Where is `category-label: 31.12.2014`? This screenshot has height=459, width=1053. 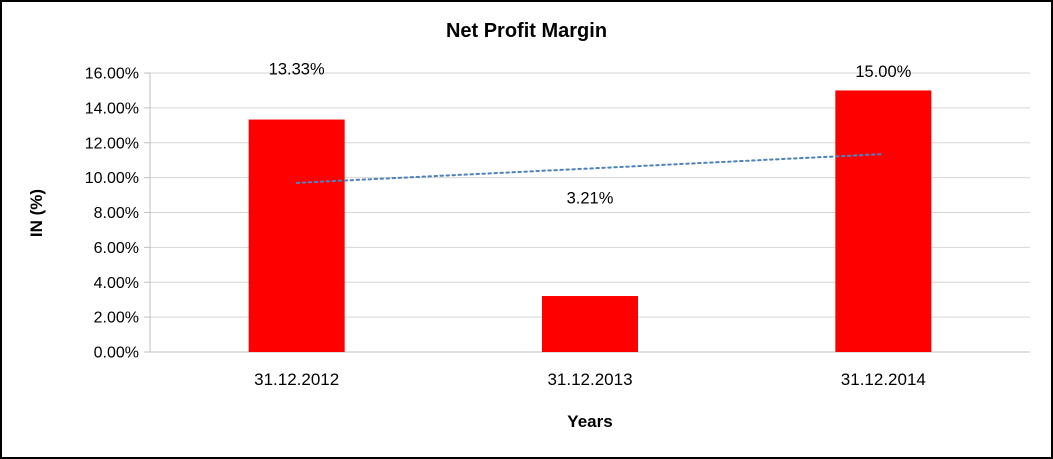 category-label: 31.12.2014 is located at coordinates (883, 379).